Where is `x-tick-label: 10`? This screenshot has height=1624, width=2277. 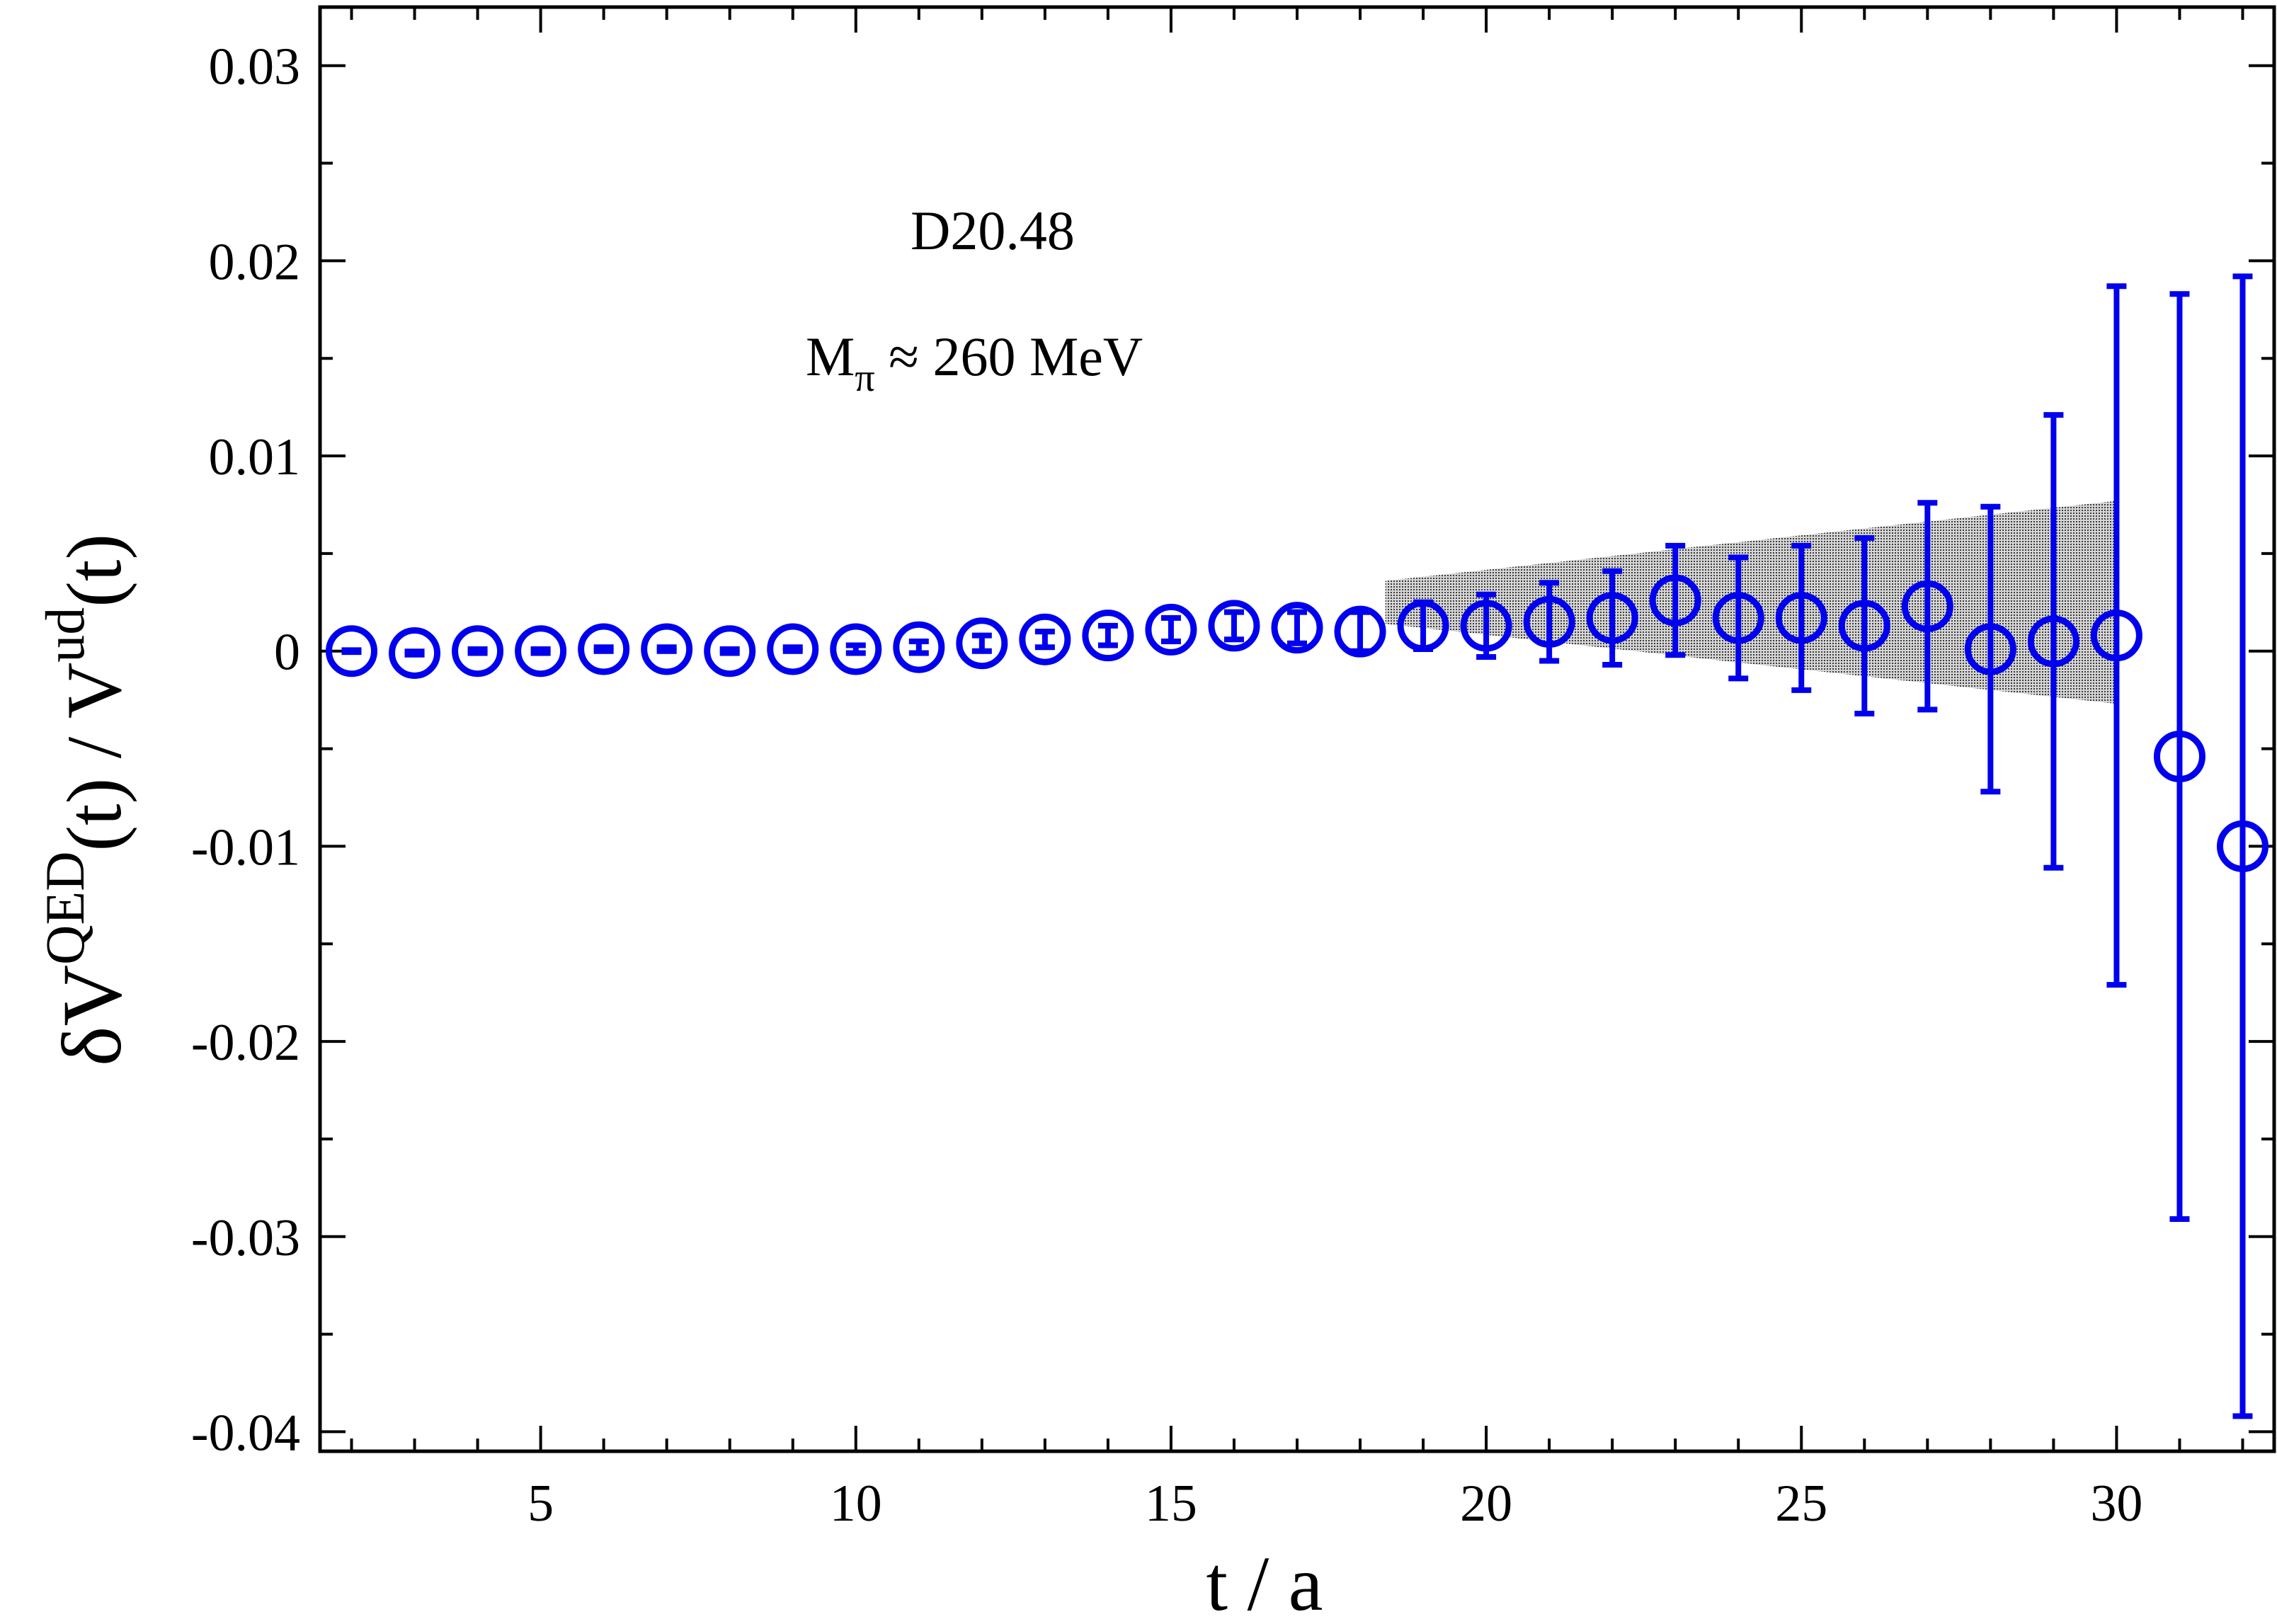
x-tick-label: 10 is located at coordinates (856, 1504).